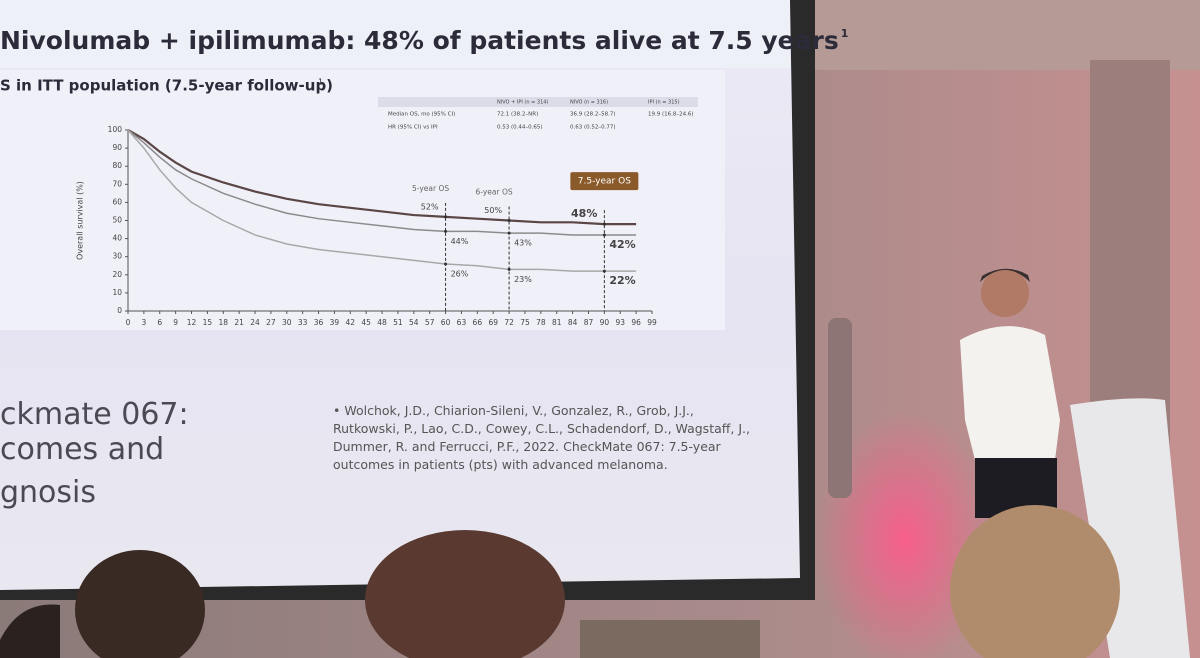  Describe the element at coordinates (255, 322) in the screenshot. I see `x-tick-label: 24` at that location.